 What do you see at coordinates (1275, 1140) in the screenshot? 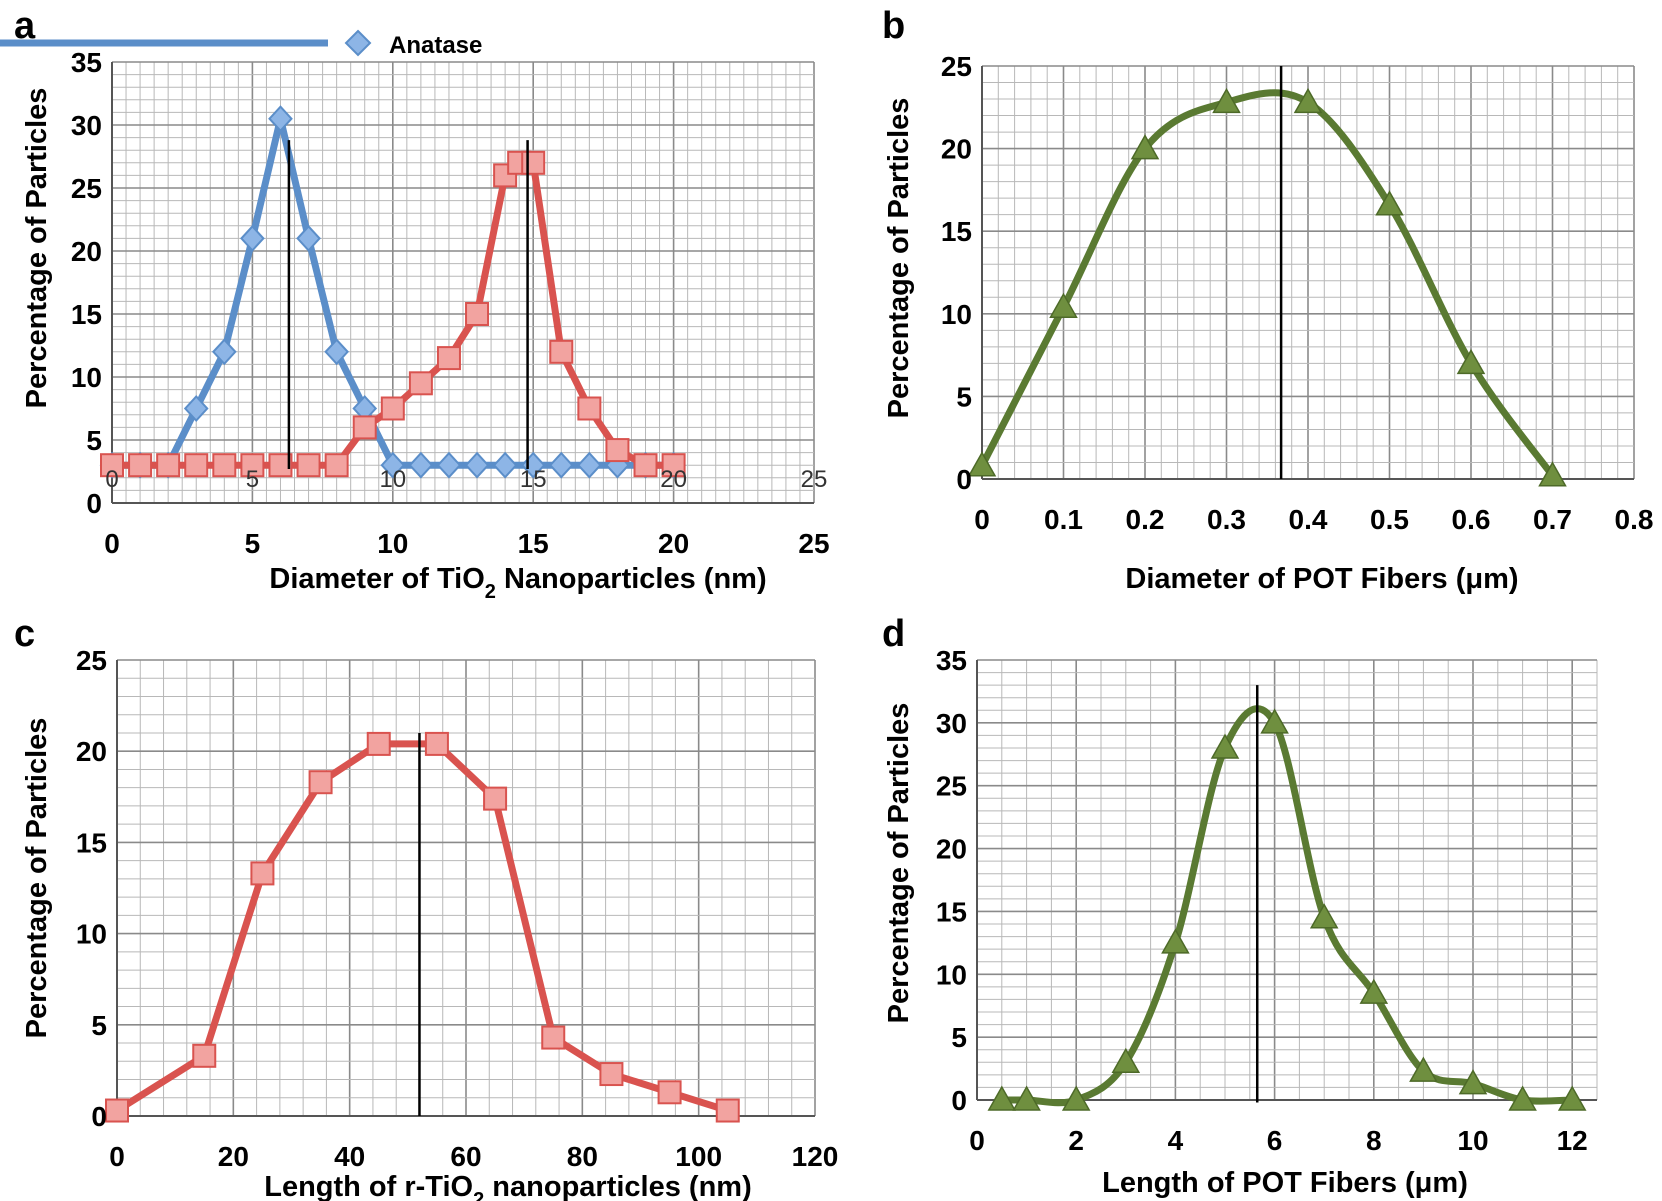
I see `x-tick-label: 6` at bounding box center [1275, 1140].